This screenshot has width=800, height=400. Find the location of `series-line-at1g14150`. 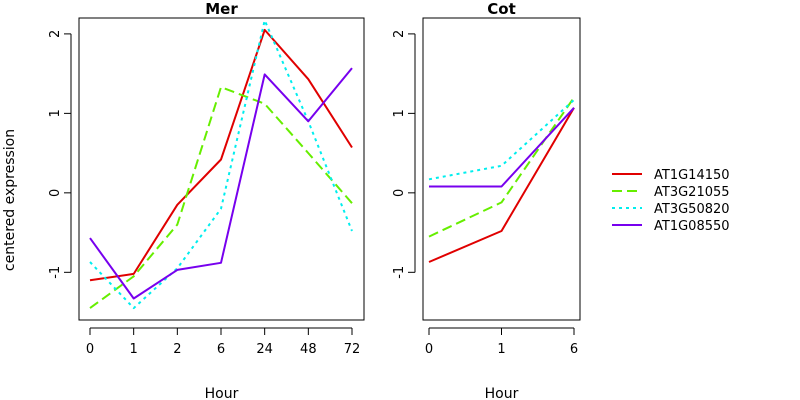

series-line-at1g14150 is located at coordinates (501, 185).